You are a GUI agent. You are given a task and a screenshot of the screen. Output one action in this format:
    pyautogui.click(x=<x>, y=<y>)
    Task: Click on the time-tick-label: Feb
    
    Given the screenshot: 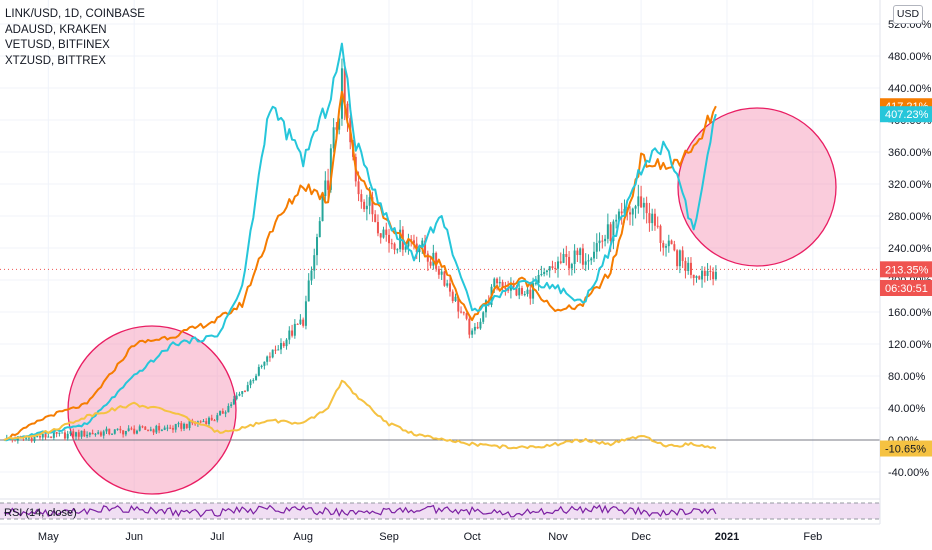 What is the action you would take?
    pyautogui.click(x=812, y=537)
    